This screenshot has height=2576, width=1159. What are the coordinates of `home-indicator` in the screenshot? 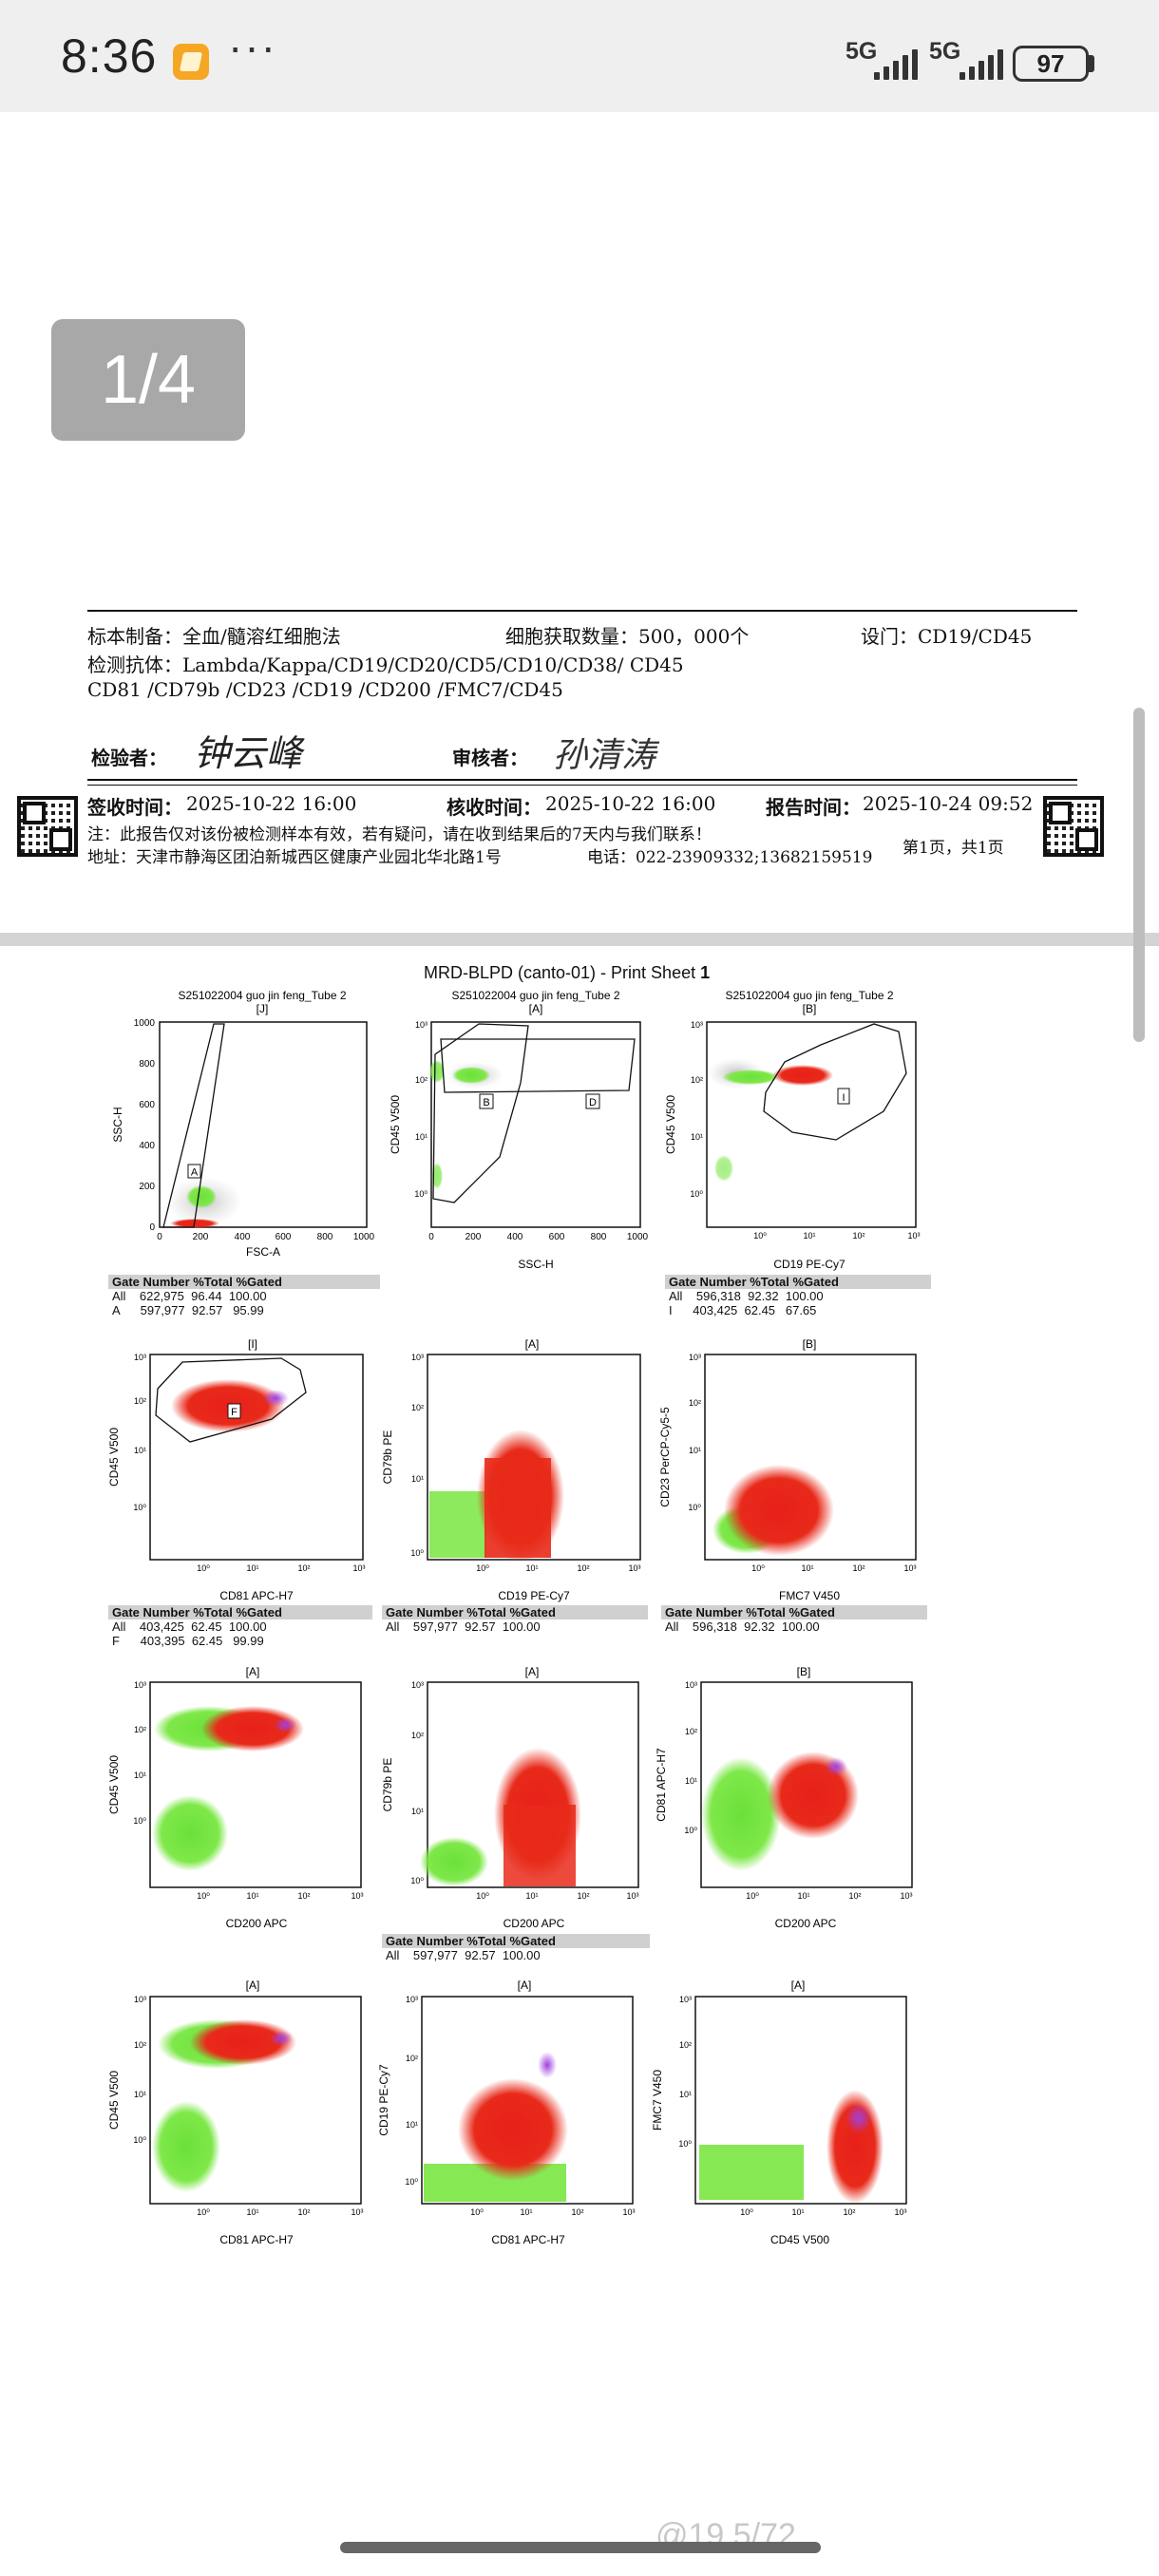 It's located at (580, 2547).